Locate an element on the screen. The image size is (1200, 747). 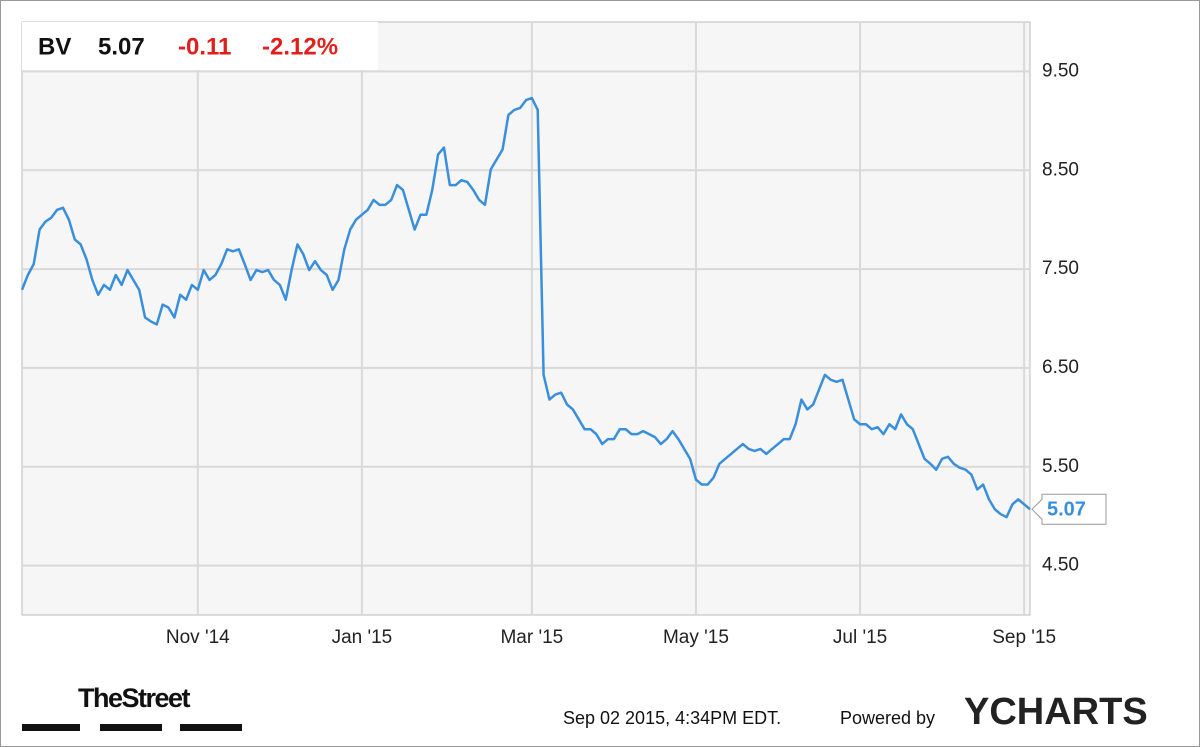
ycharts-logo: YCHARTS is located at coordinates (1056, 712).